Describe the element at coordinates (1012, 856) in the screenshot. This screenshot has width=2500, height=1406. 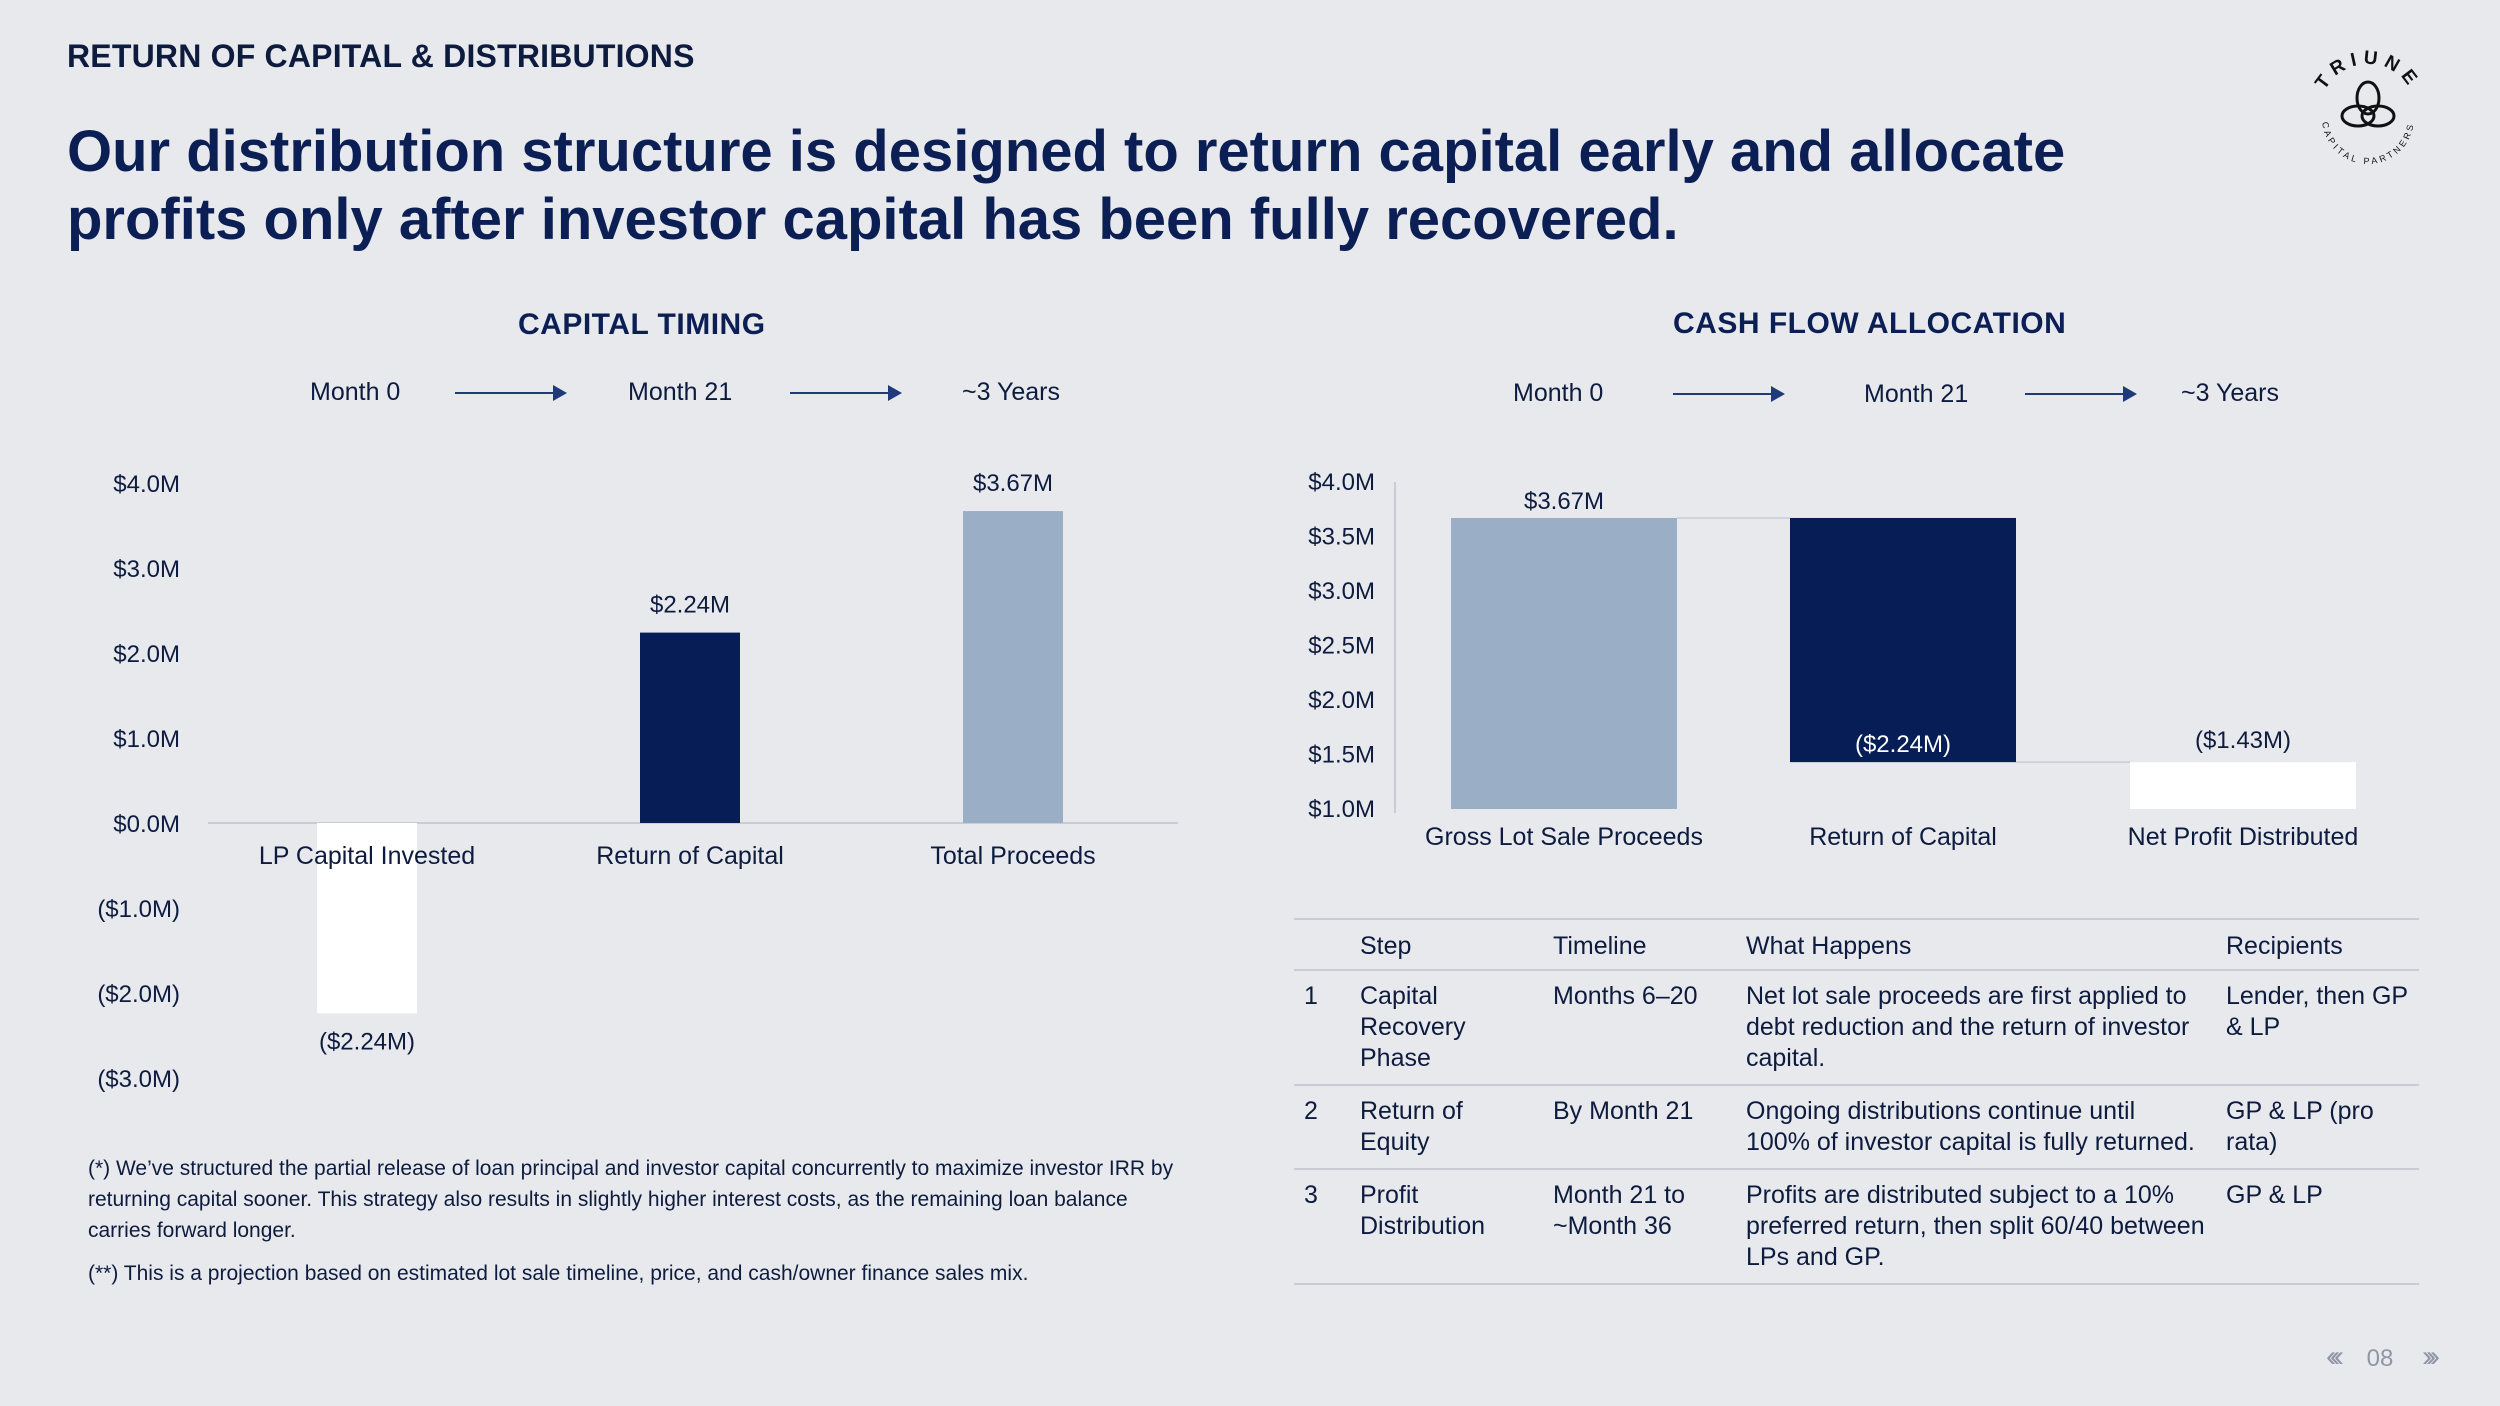
I see `category-label: Total Proceeds` at that location.